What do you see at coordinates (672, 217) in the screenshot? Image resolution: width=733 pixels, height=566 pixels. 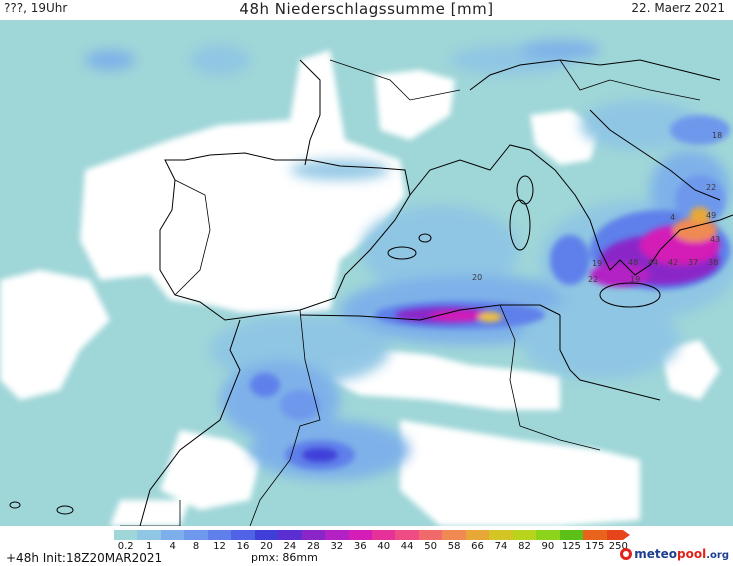 I see `value-label: 4` at bounding box center [672, 217].